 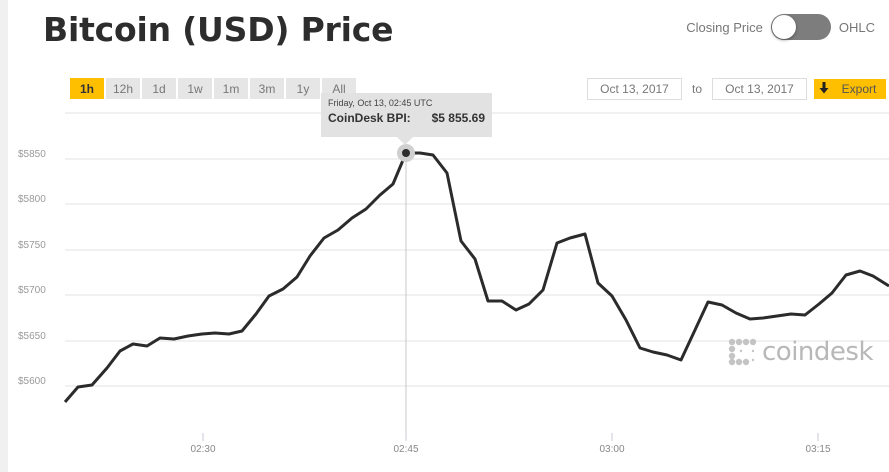 I want to click on range-12h-button: 12h, so click(x=123, y=88).